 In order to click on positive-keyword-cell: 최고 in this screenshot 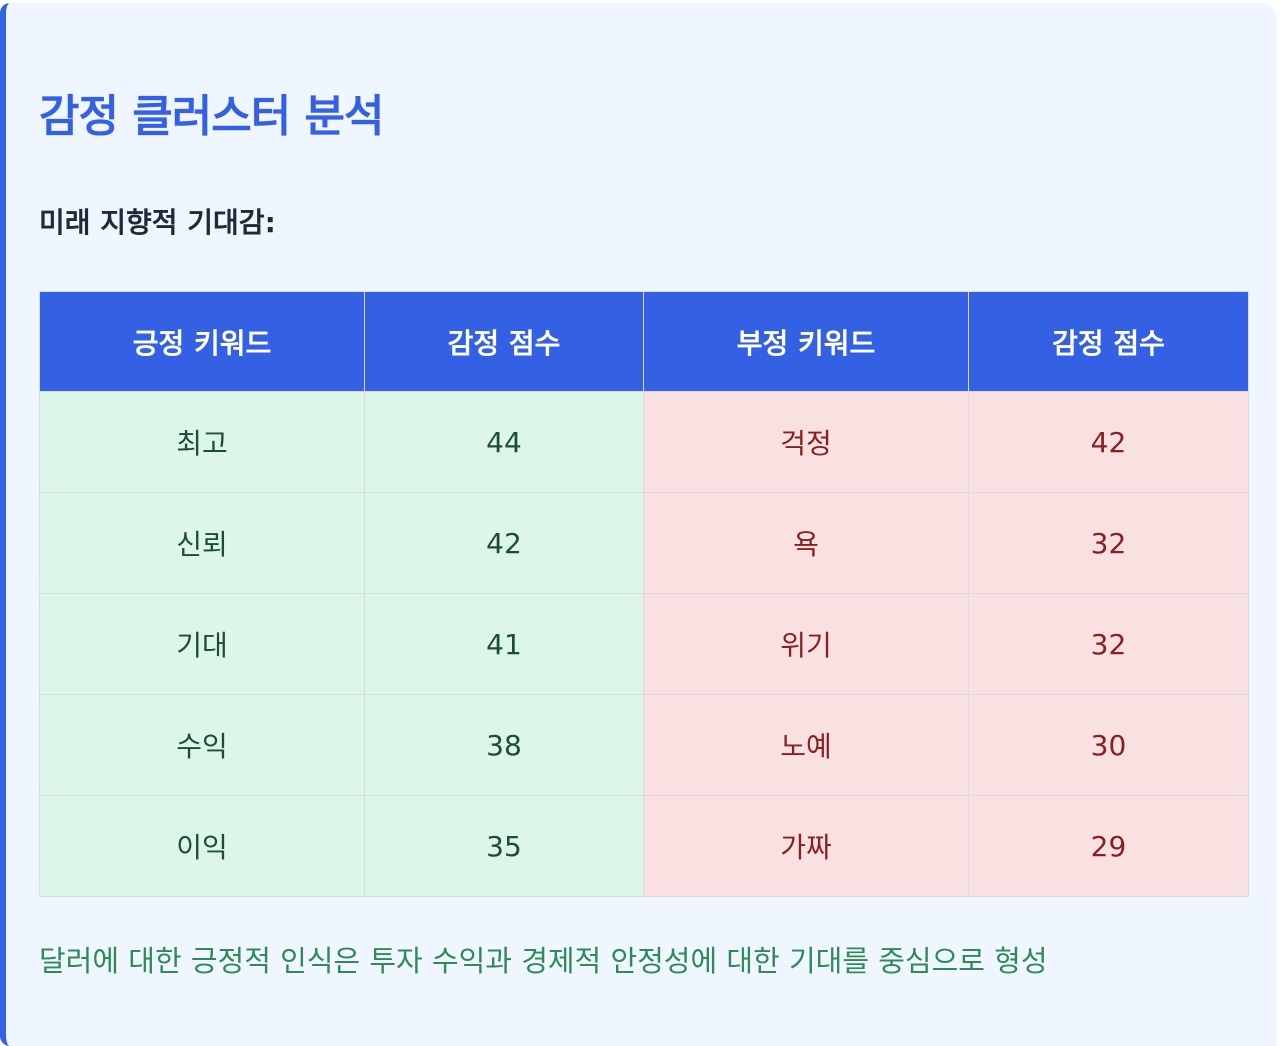, I will do `click(202, 442)`.